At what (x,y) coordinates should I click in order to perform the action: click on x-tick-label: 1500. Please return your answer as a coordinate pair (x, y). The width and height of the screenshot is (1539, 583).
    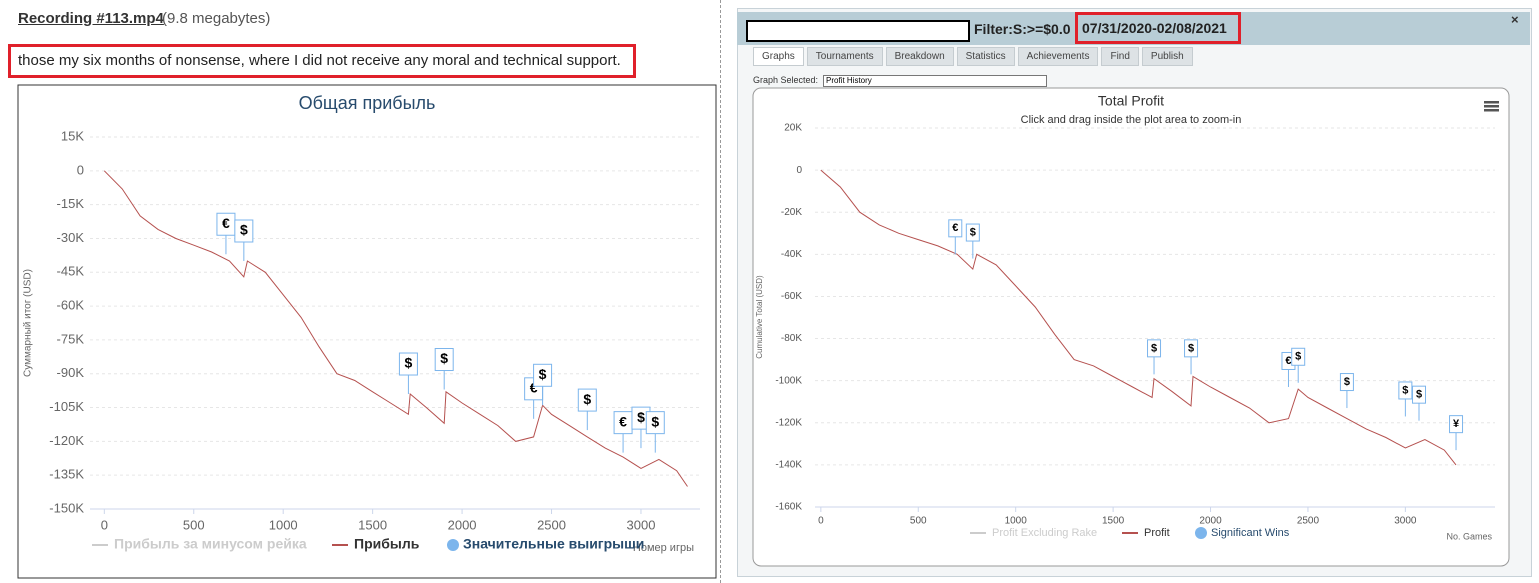
    Looking at the image, I should click on (372, 524).